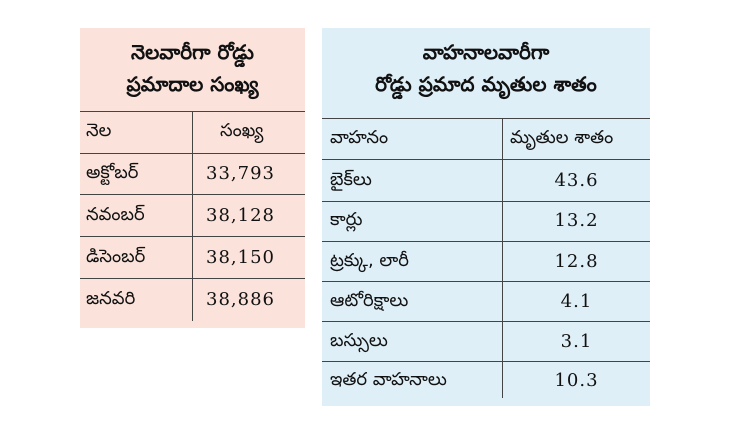 This screenshot has width=750, height=430. Describe the element at coordinates (115, 214) in the screenshot. I see `left-row-month: నవంబర్` at that location.